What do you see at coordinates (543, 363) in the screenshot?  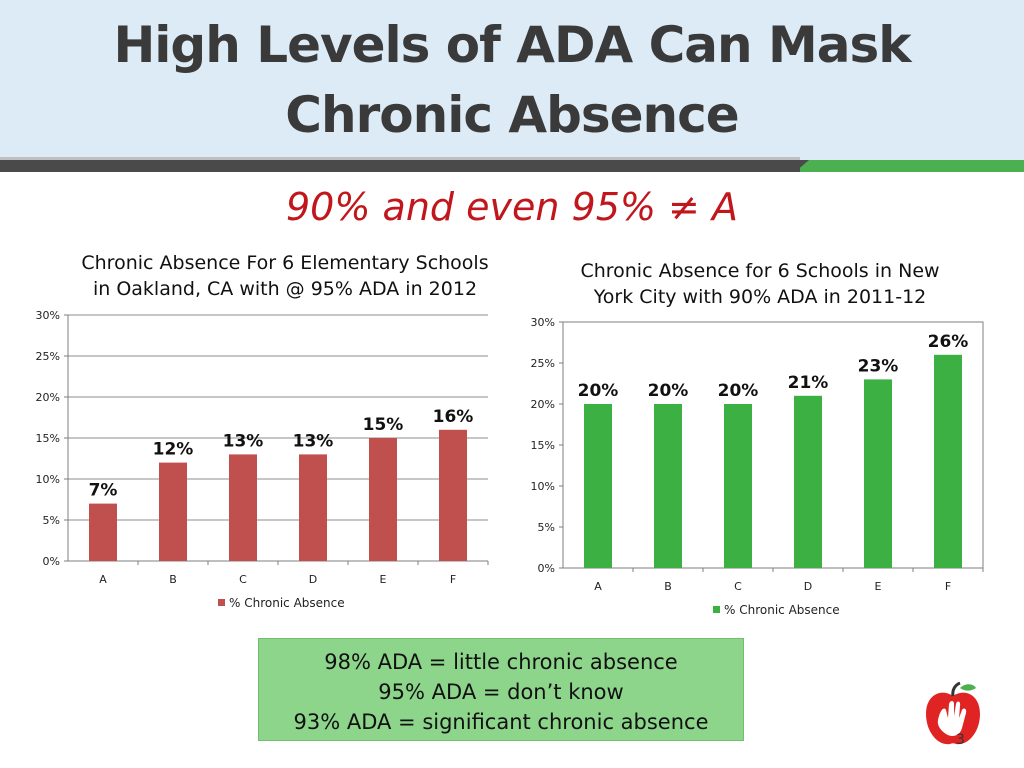 I see `chart2-ytick-label: 25%` at bounding box center [543, 363].